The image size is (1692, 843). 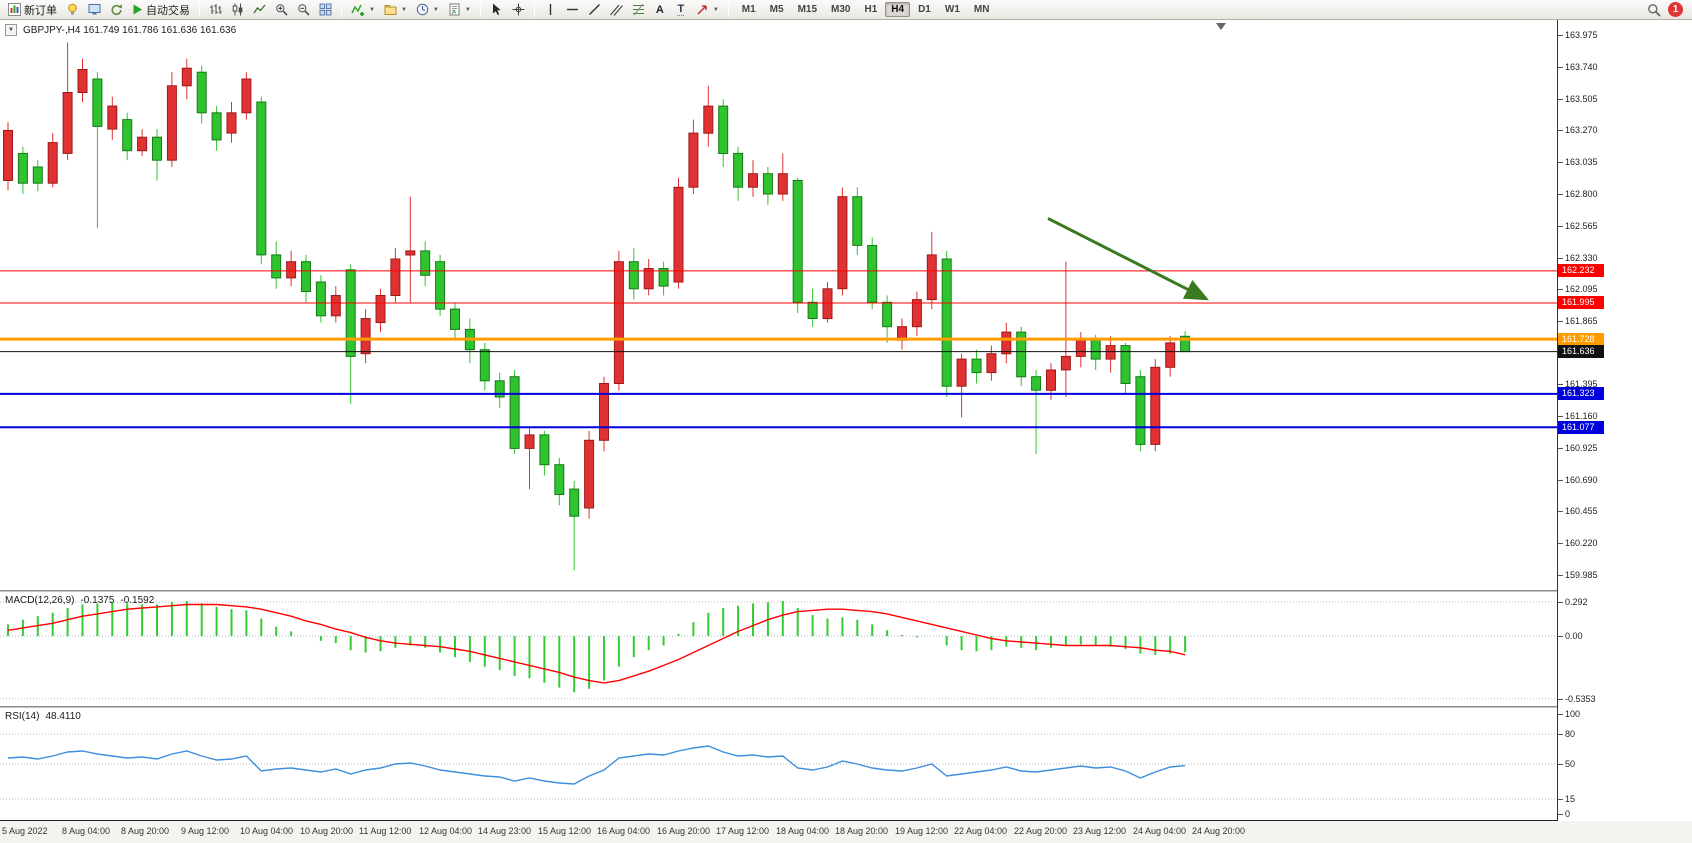 I want to click on fibonacci-button, so click(x=638, y=9).